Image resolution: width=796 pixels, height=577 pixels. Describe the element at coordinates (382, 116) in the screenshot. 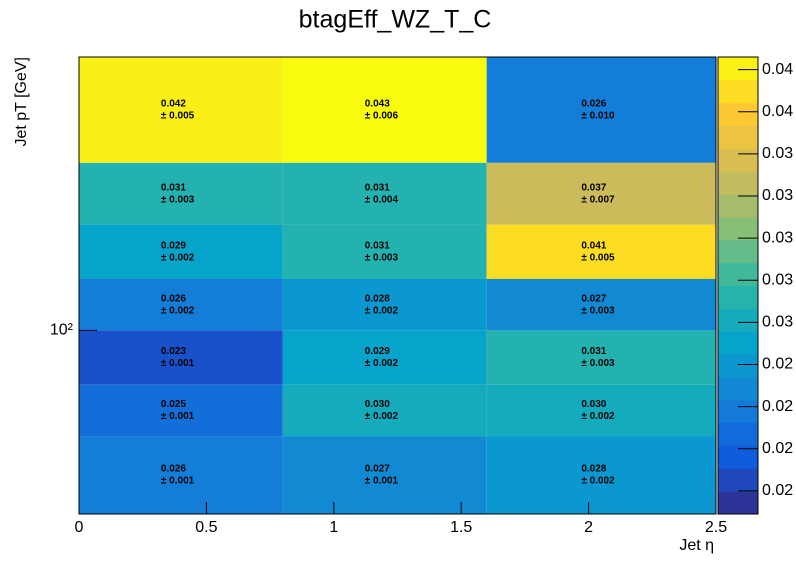

I see `error-label: ± 0.006` at that location.